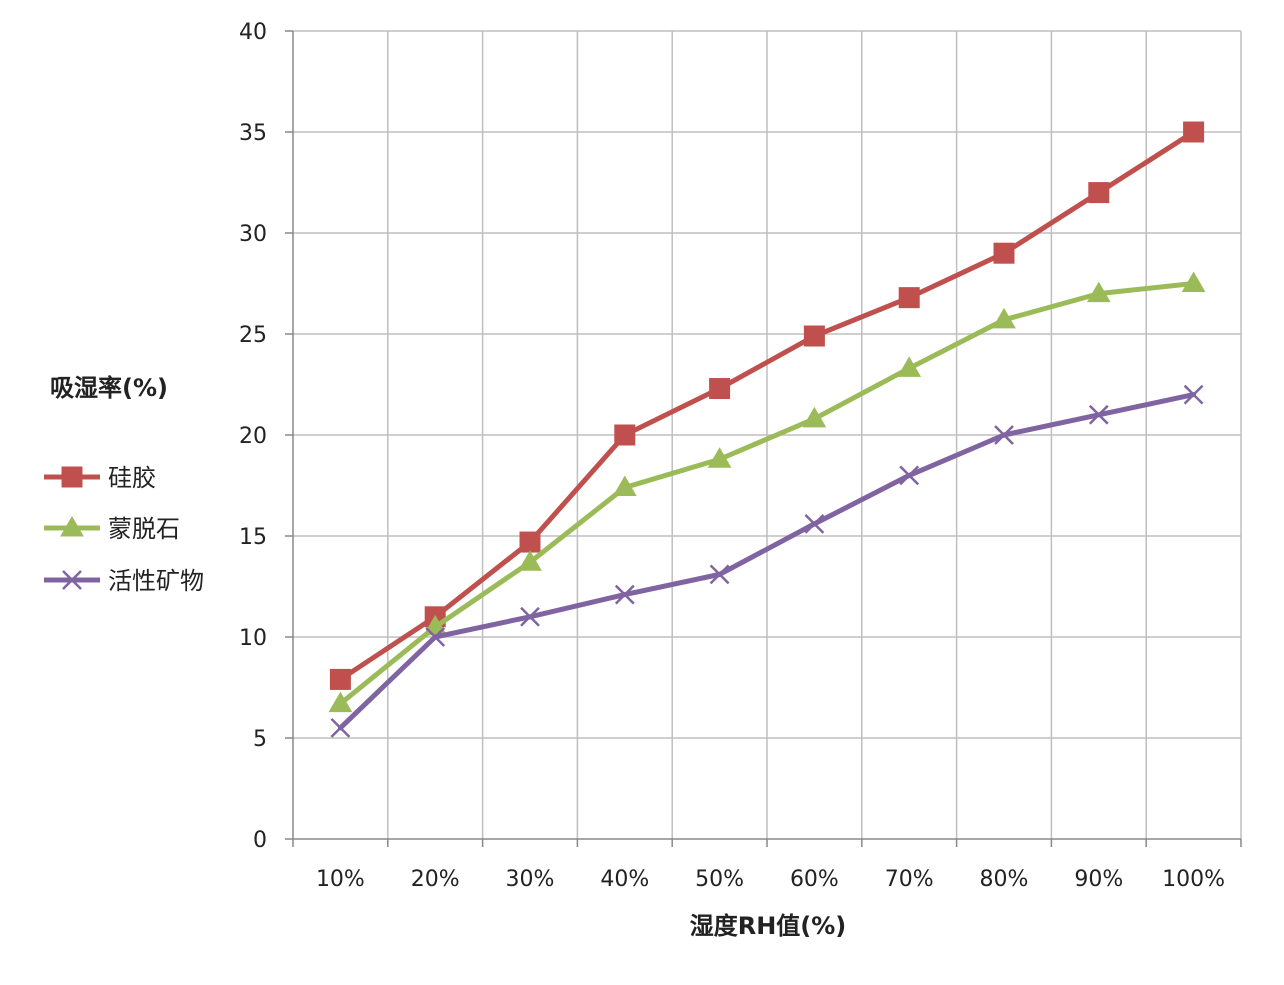 This screenshot has width=1284, height=985. I want to click on legend-label: 活性矿物, so click(156, 581).